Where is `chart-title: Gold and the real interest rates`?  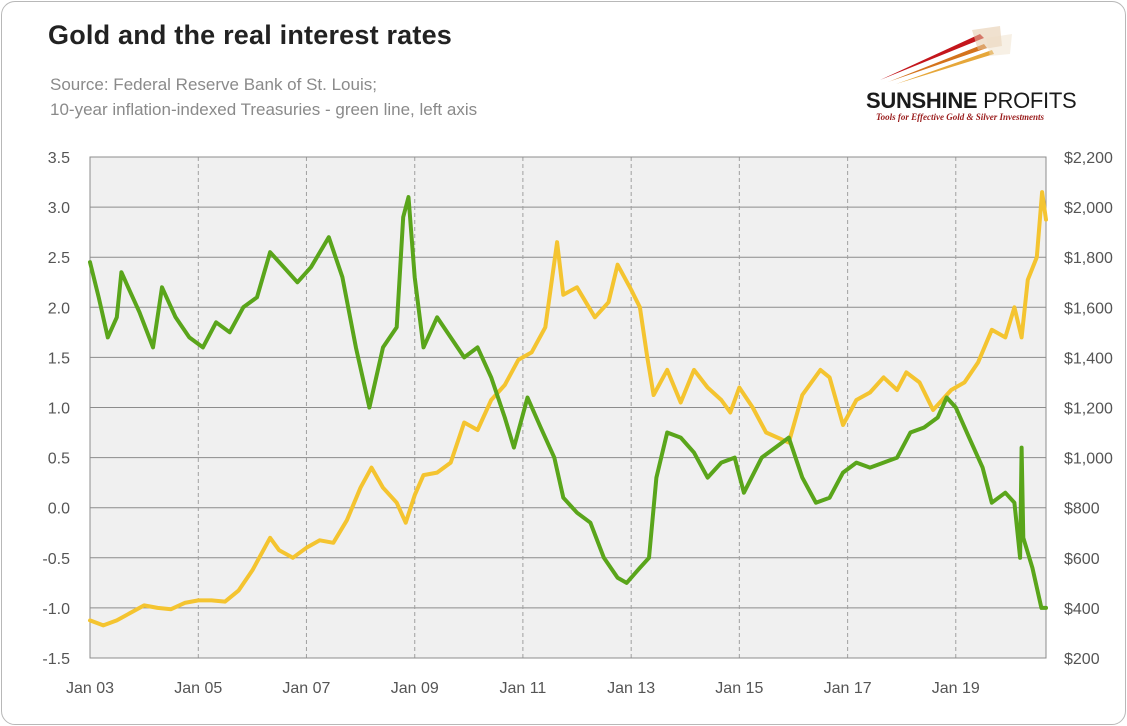
chart-title: Gold and the real interest rates is located at coordinates (250, 35).